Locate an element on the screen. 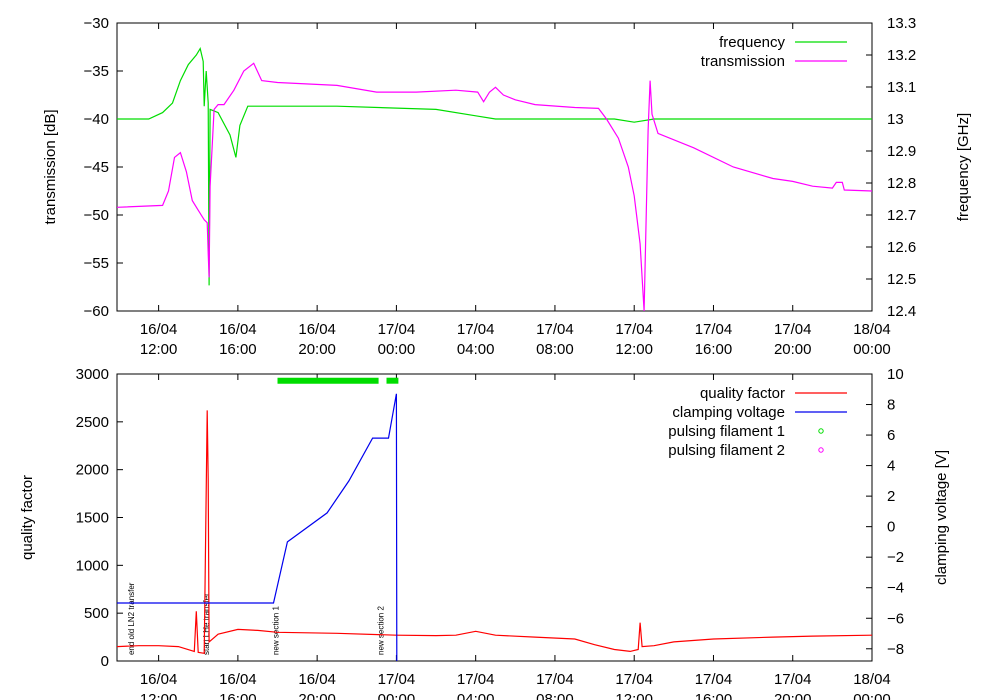  chart1-y-tick-label: −50 is located at coordinates (96, 215).